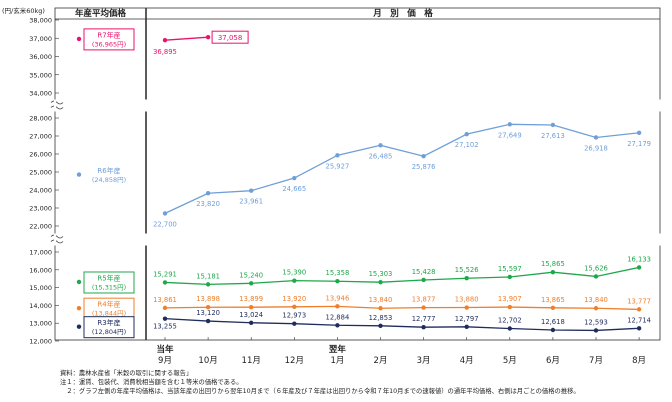 This screenshot has height=402, width=672. I want to click on data-label: 12,714, so click(639, 320).